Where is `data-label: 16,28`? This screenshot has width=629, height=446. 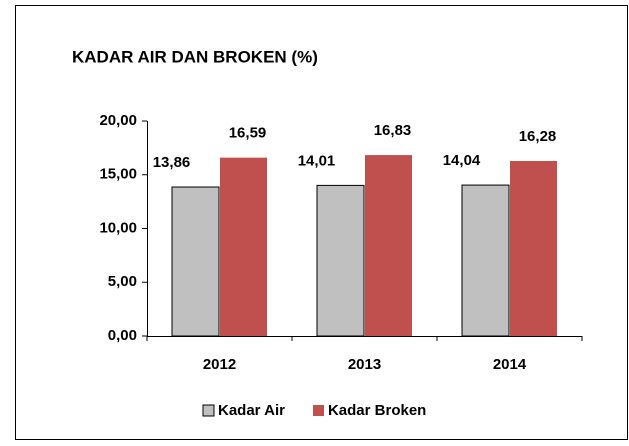 data-label: 16,28 is located at coordinates (538, 136).